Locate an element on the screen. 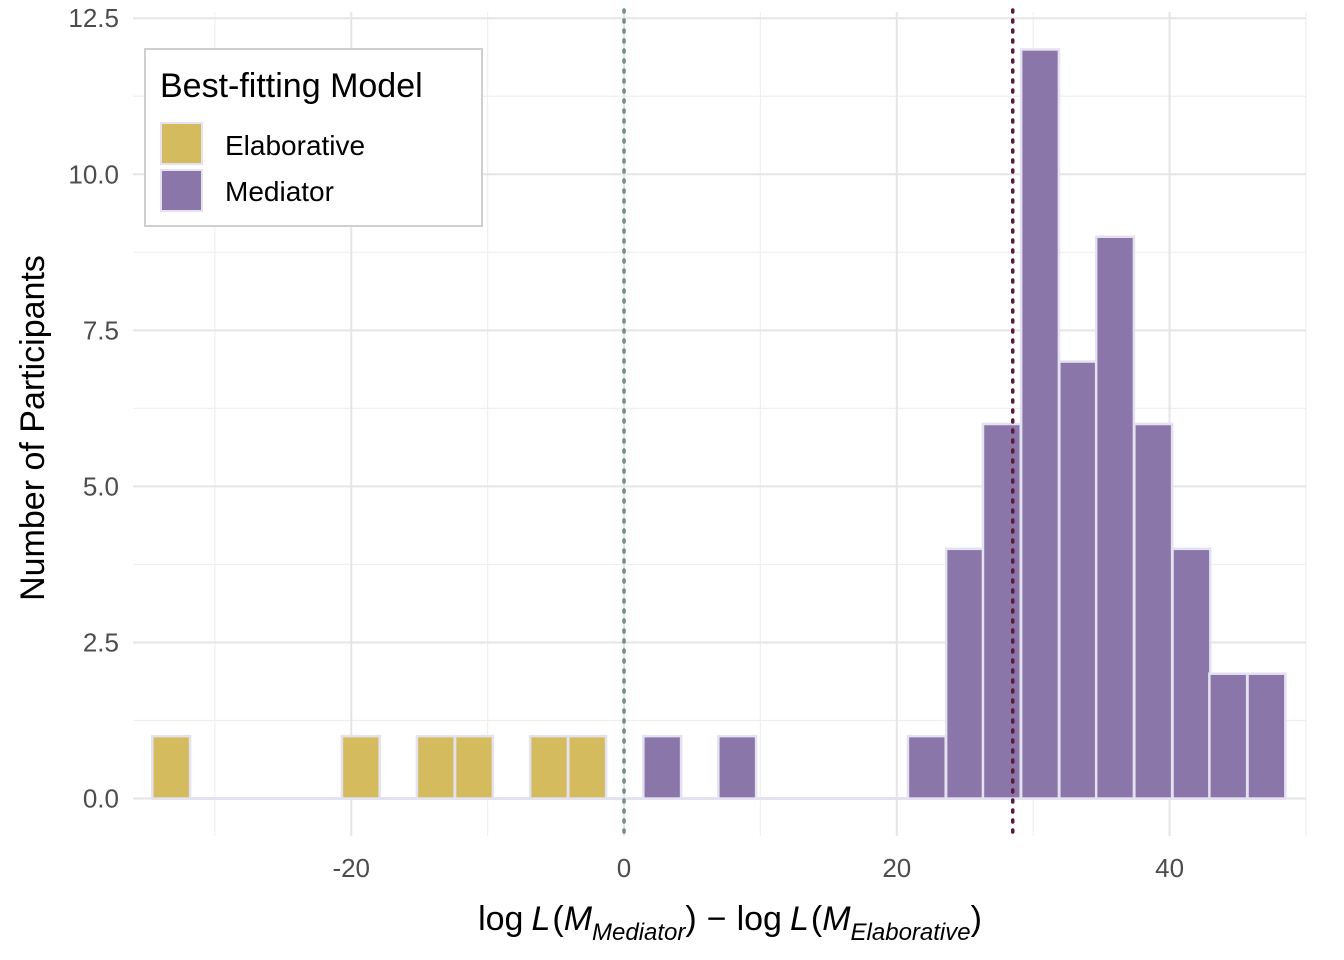  y-tick-label: 2.5 is located at coordinates (101, 642).